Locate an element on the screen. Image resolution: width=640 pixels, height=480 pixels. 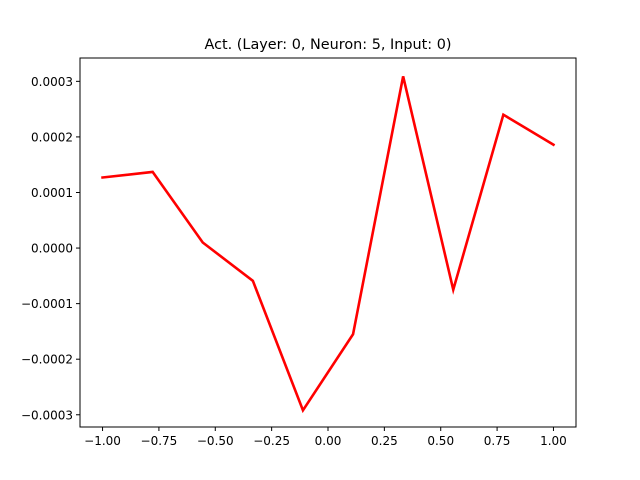
y-tick-label: 0.0002 is located at coordinates (52, 137).